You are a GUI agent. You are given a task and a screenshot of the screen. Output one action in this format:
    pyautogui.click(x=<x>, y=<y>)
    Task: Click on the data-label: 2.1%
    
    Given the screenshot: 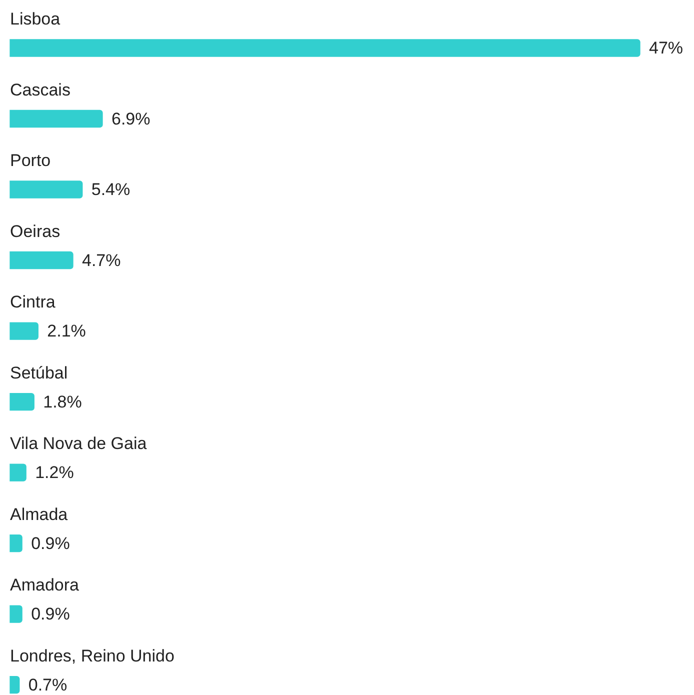 What is the action you would take?
    pyautogui.click(x=66, y=331)
    